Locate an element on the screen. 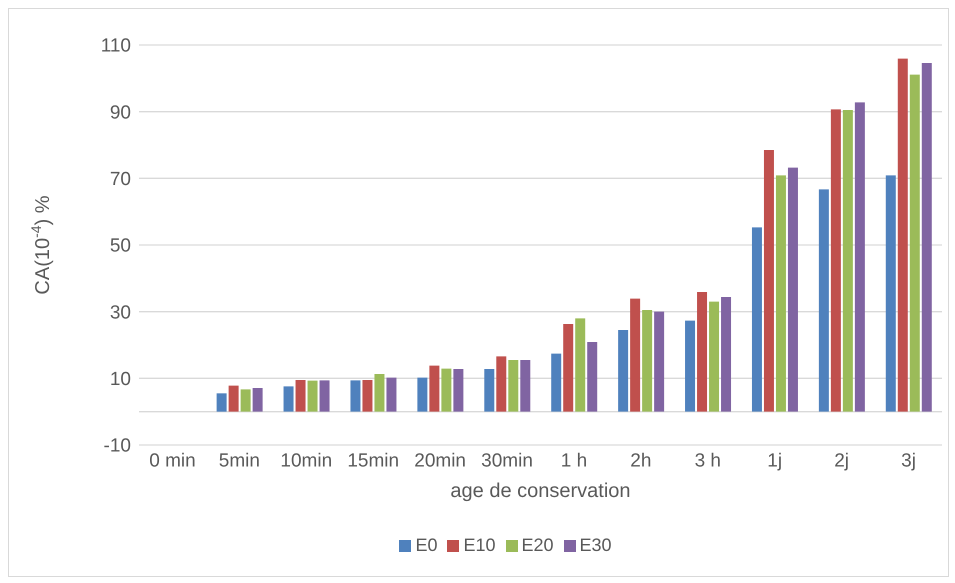 This screenshot has width=955, height=583. x-tick-label: 15min is located at coordinates (373, 461).